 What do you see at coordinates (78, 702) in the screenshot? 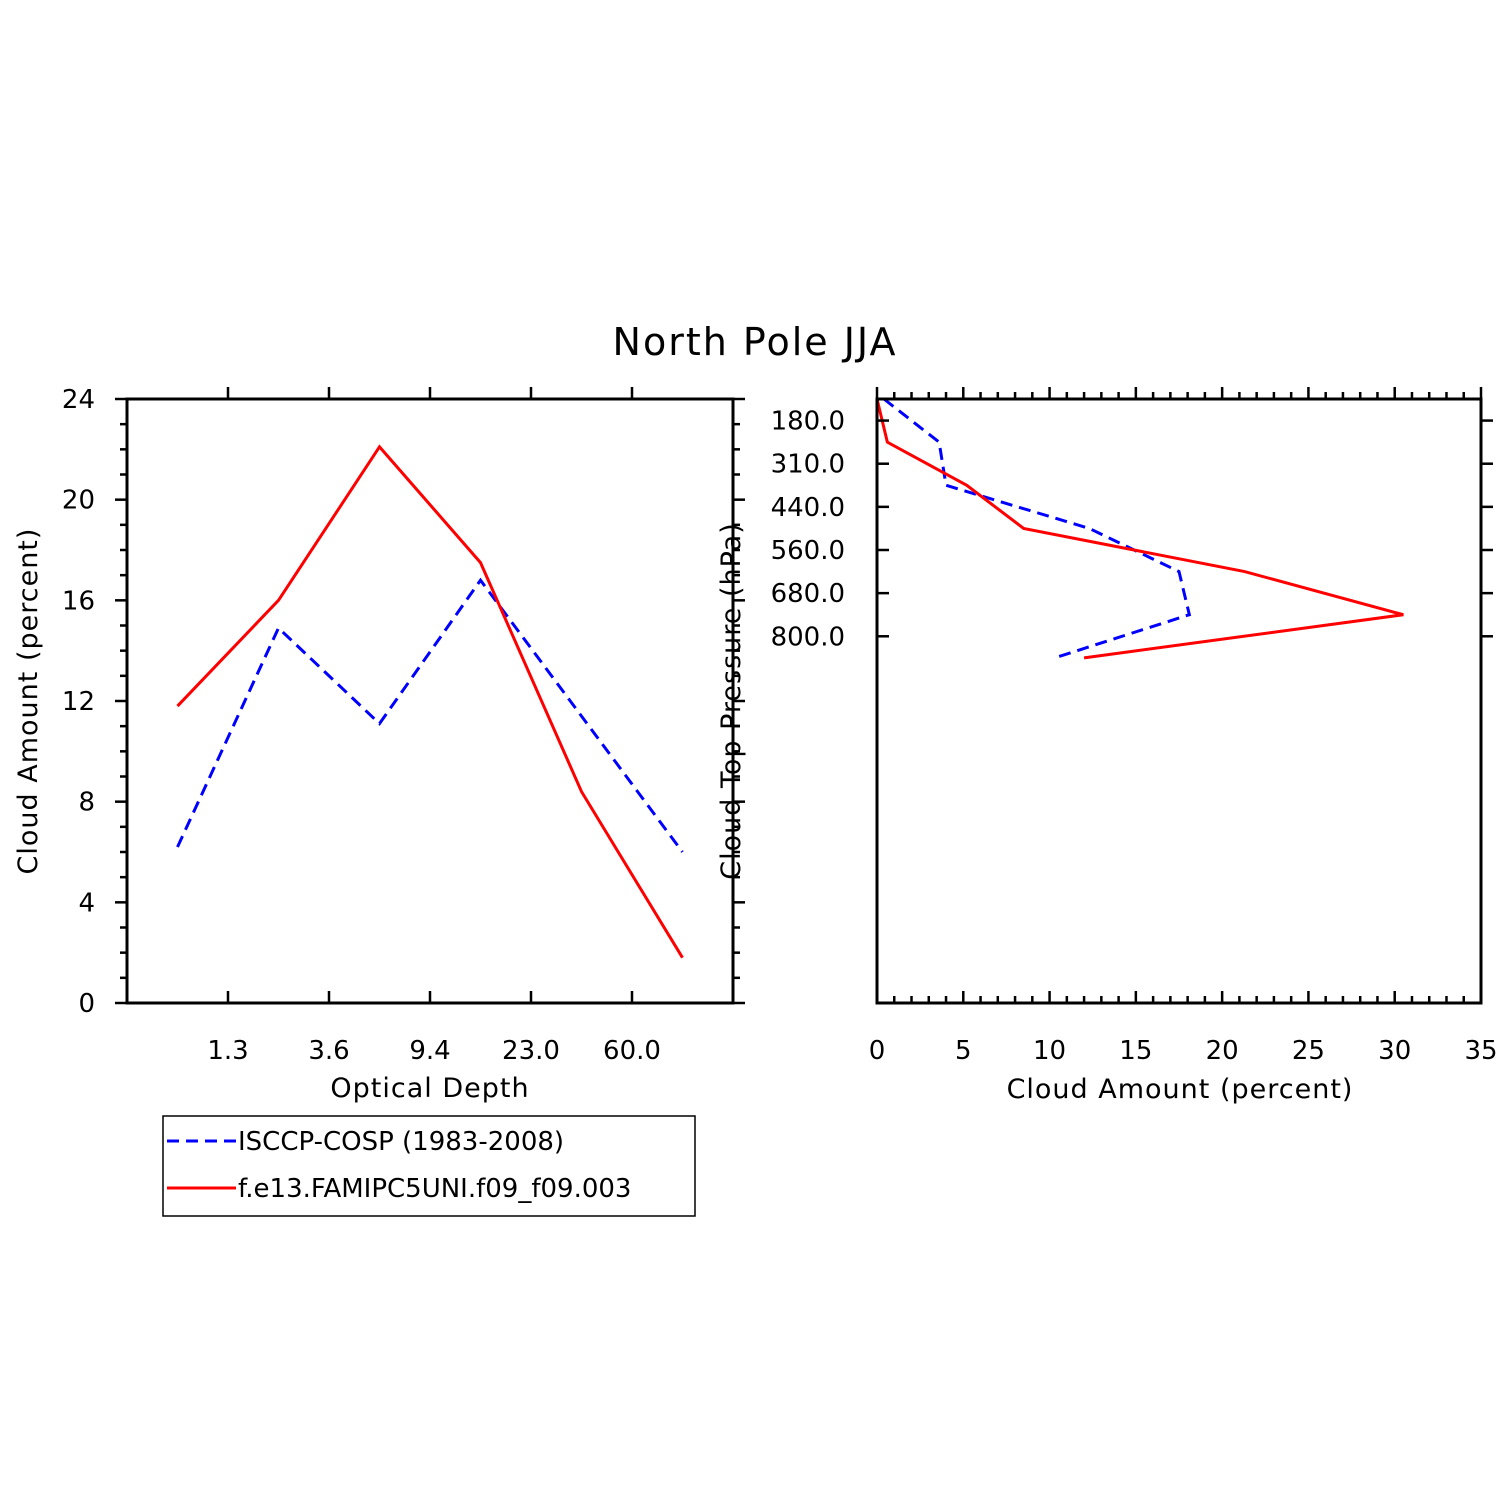
I see `left-y-tick-label: 12` at bounding box center [78, 702].